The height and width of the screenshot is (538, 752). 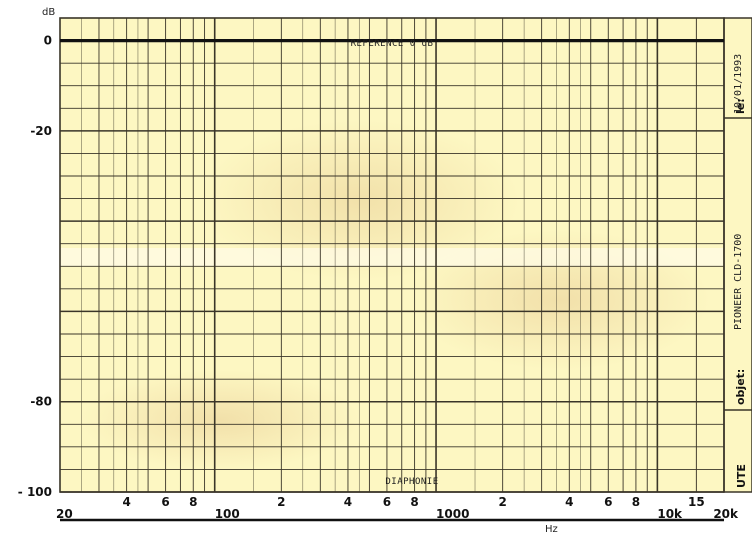 What do you see at coordinates (227, 514) in the screenshot?
I see `x-tick-label: 100` at bounding box center [227, 514].